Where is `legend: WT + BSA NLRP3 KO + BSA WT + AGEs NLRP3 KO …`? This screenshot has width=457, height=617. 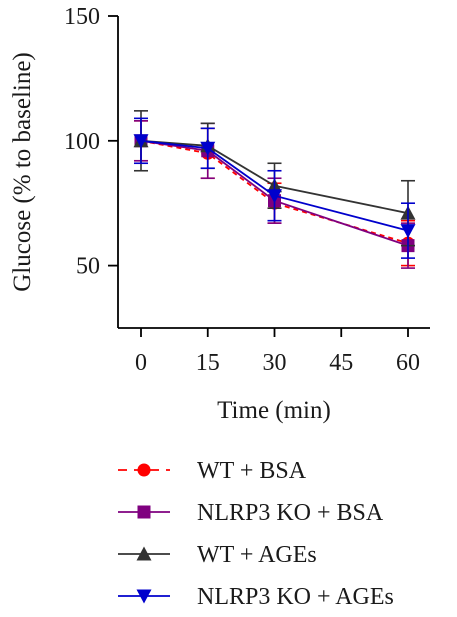
legend: WT + BSA NLRP3 KO + BSA WT + AGEs NLRP3 KO … is located at coordinates (256, 534).